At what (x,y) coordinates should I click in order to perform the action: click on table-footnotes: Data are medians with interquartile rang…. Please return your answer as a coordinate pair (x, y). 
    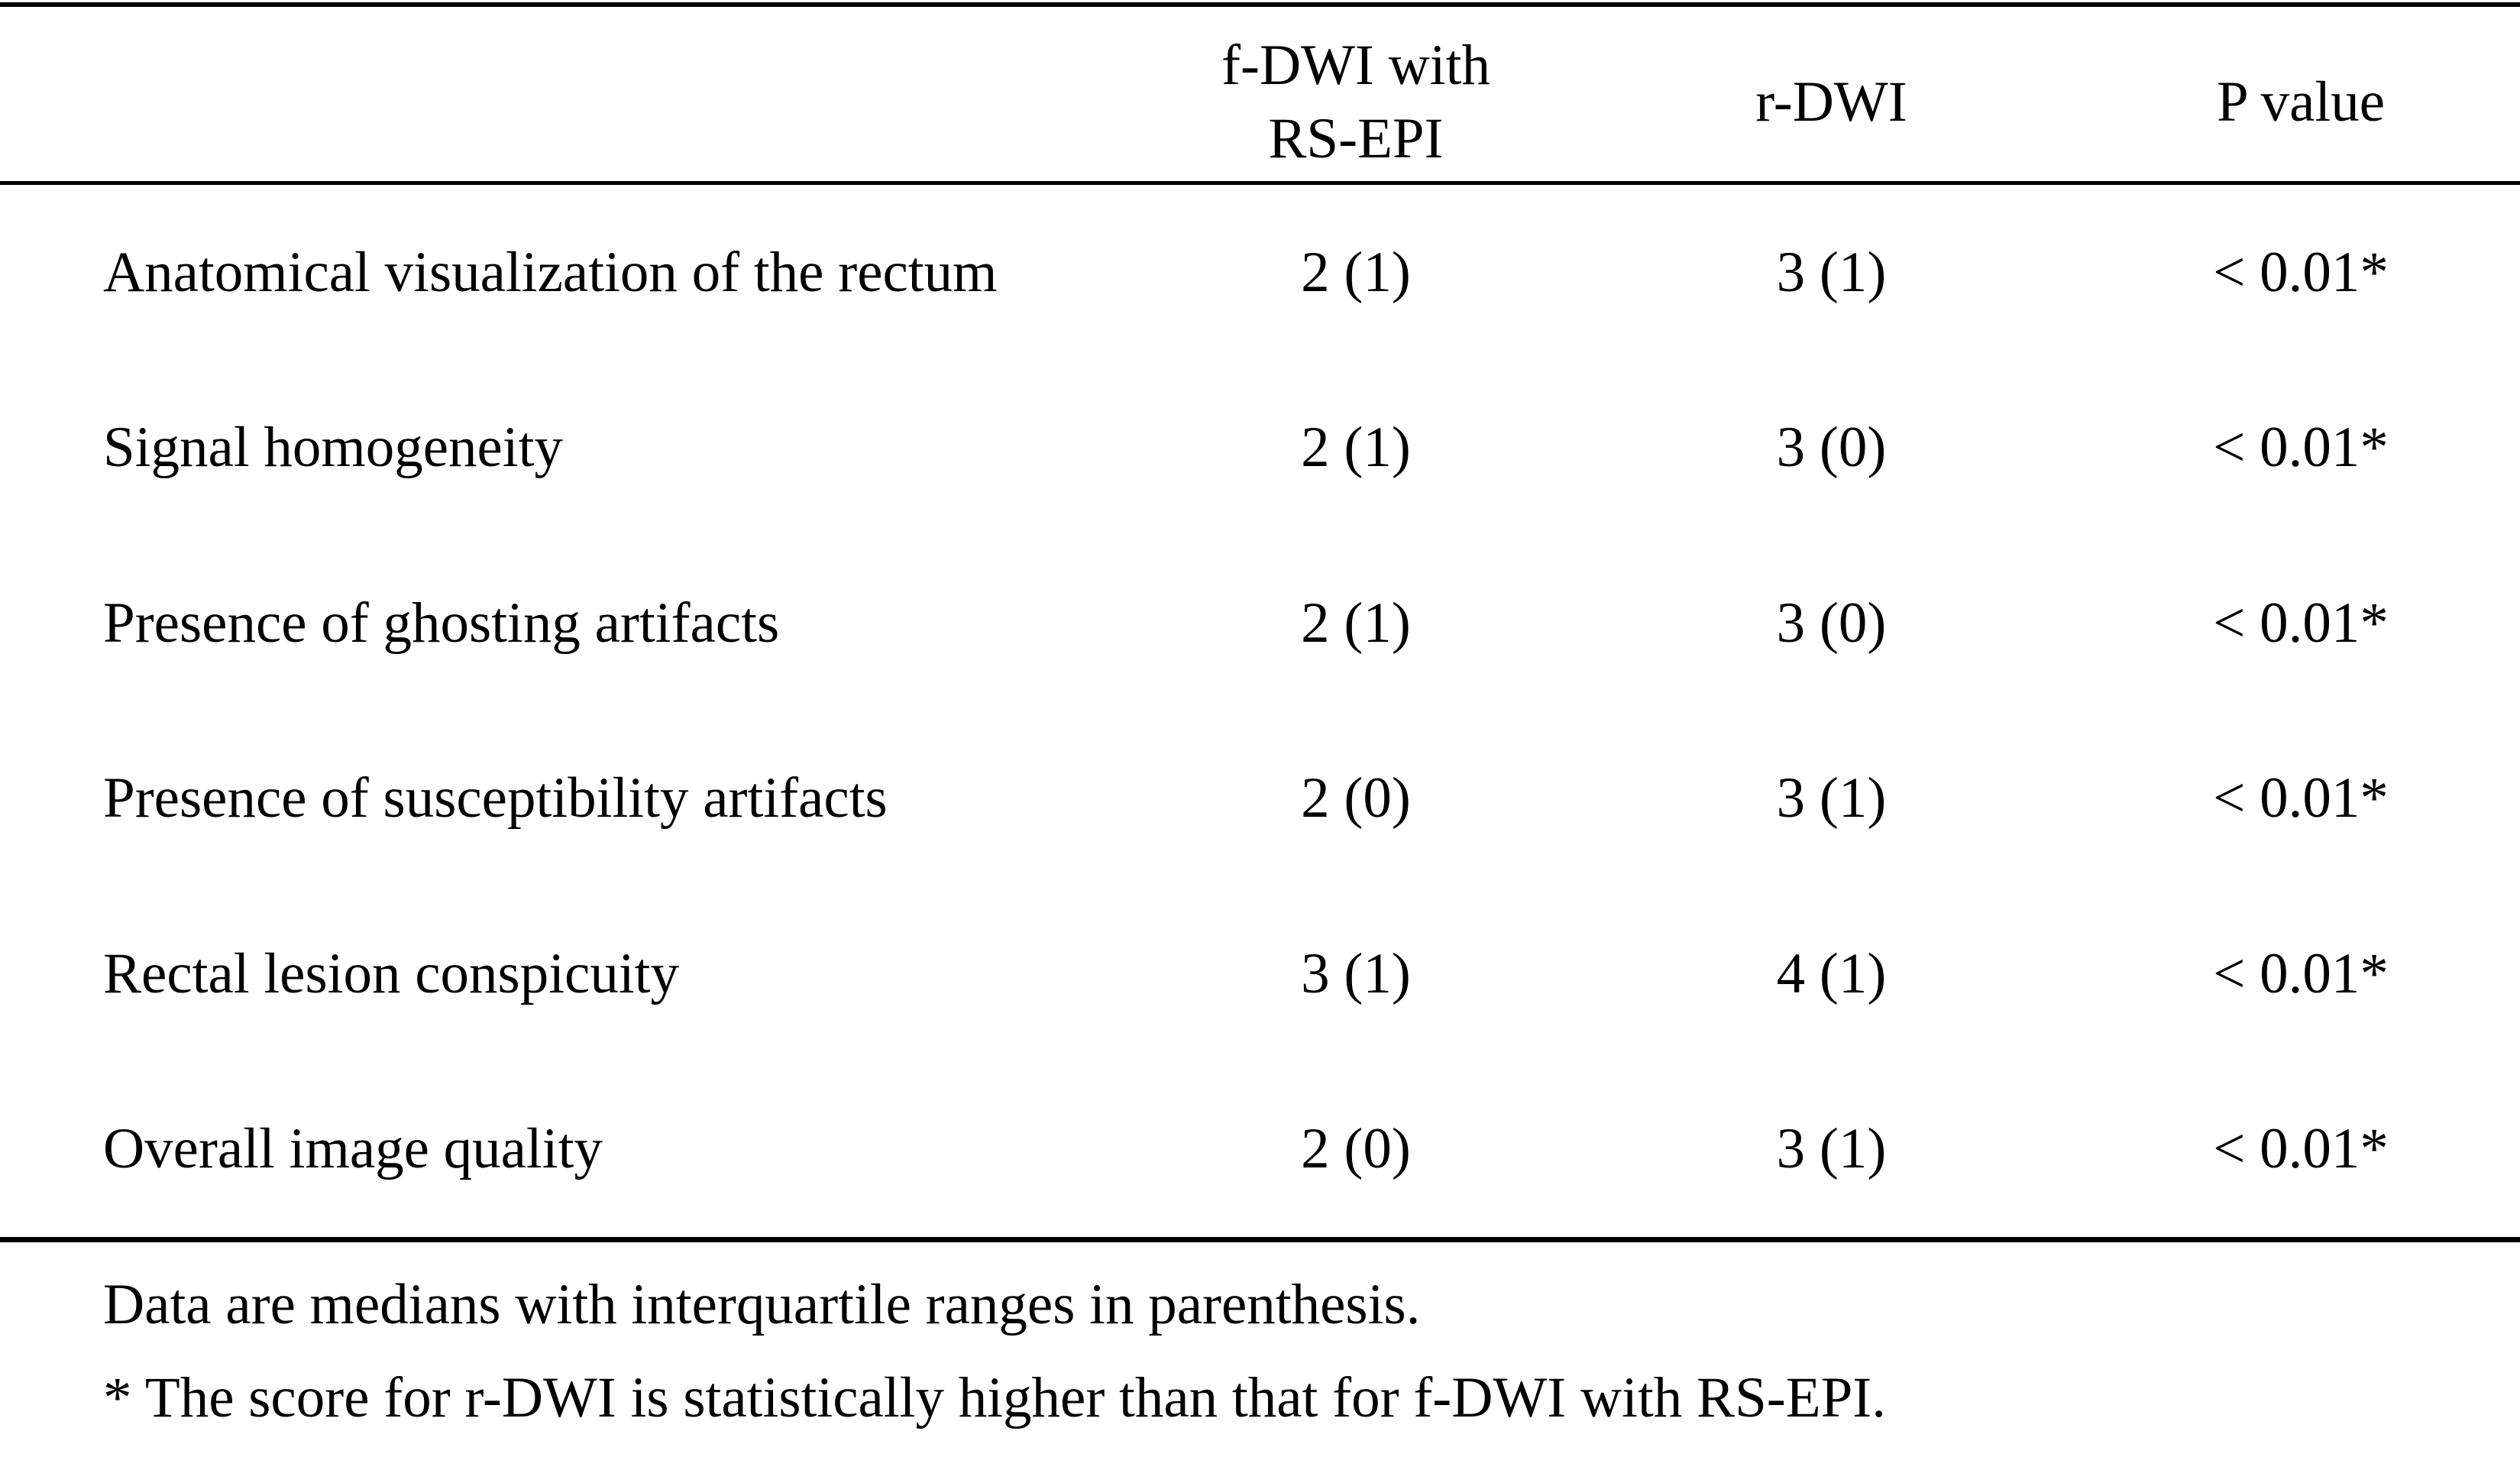
    Looking at the image, I should click on (1260, 1351).